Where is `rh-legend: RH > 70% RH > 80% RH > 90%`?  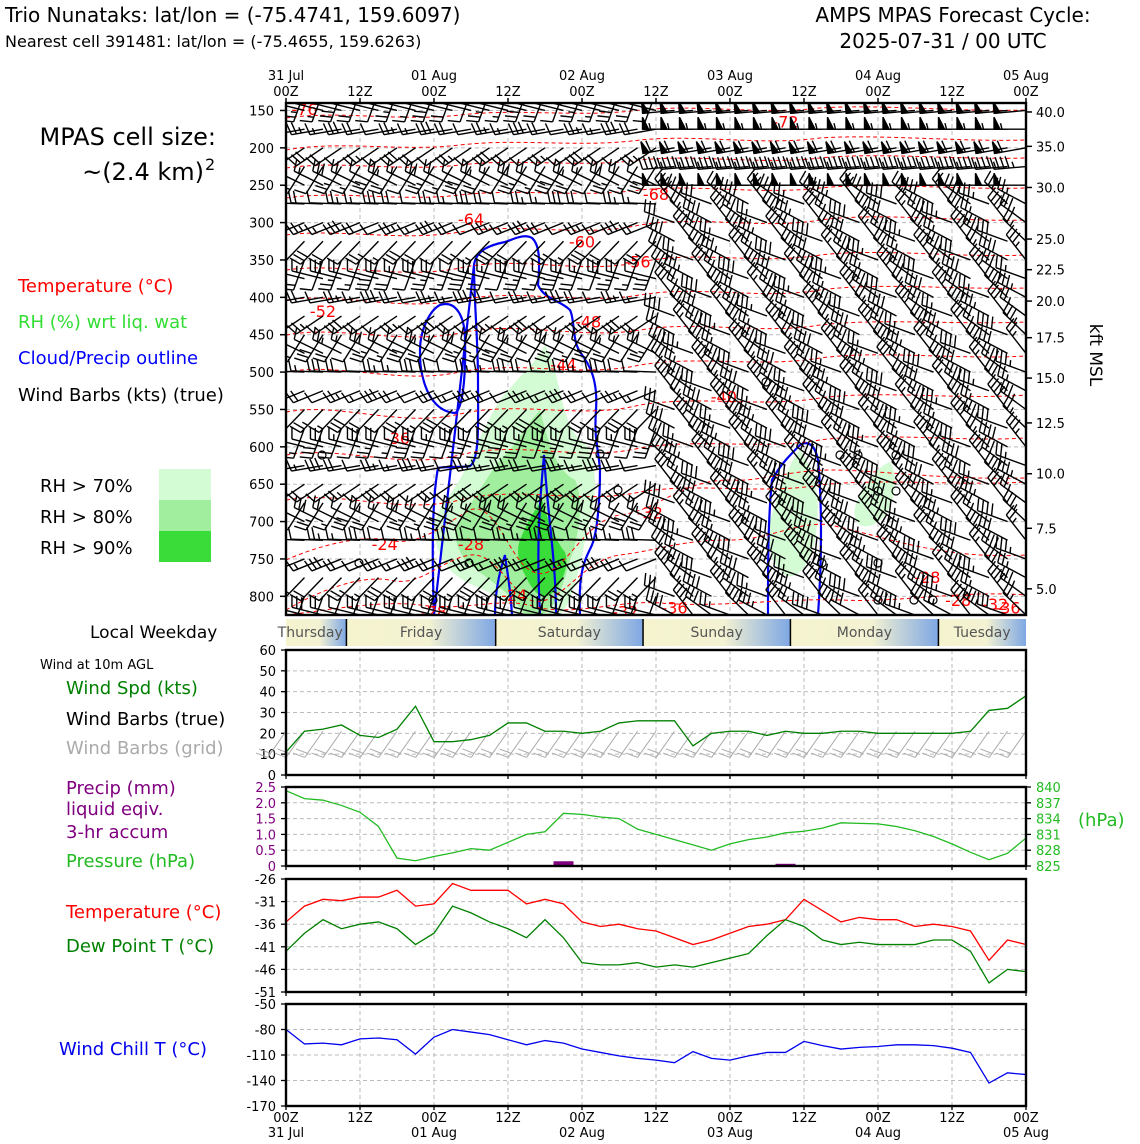 rh-legend: RH > 70% RH > 80% RH > 90% is located at coordinates (125, 515).